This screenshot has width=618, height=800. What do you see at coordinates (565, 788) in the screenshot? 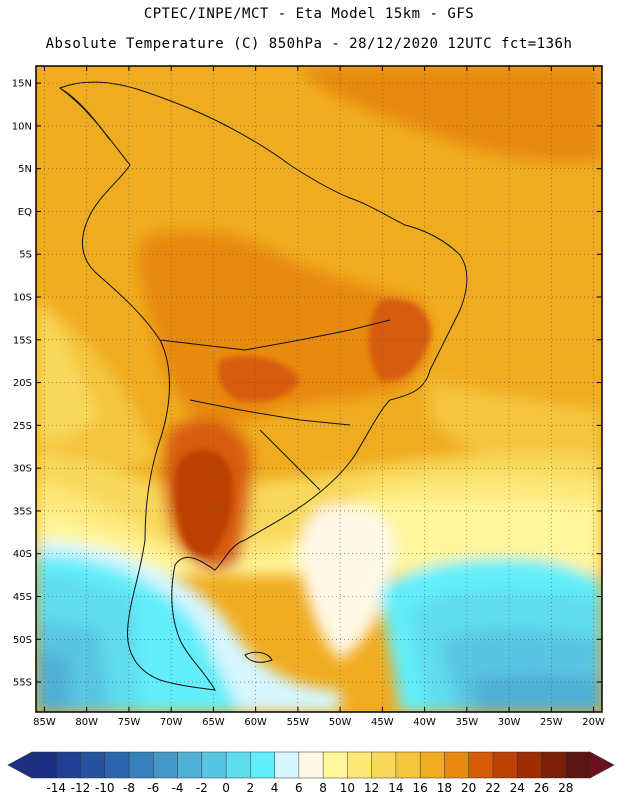
I see `colorbar-label: 28` at bounding box center [565, 788].